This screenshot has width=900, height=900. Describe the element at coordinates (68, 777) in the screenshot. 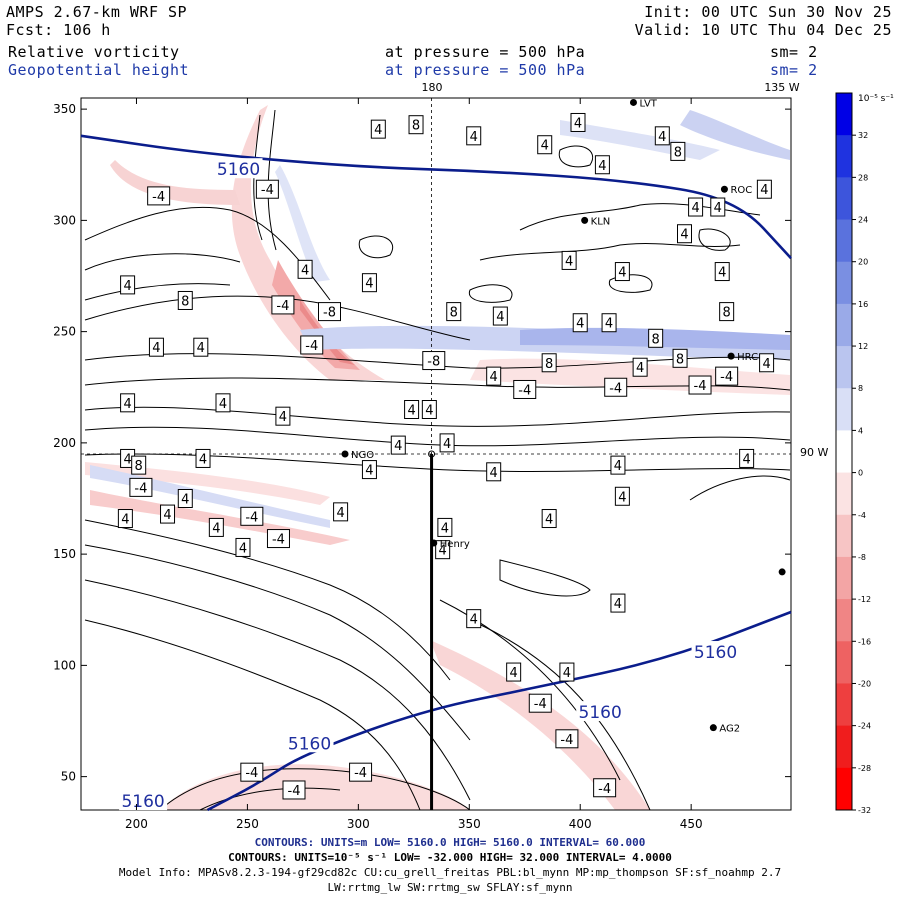

I see `y-tick-label: 50` at that location.